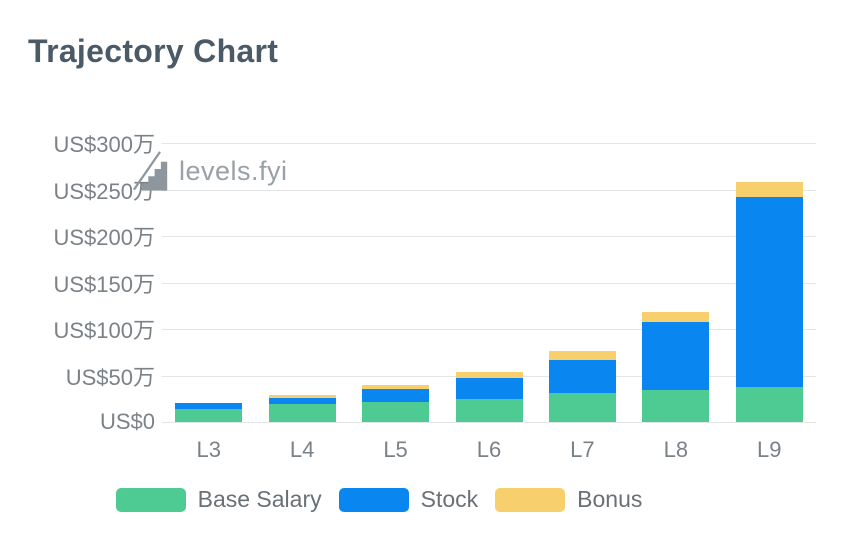  I want to click on bar-segment-base-salary-l5, so click(396, 411).